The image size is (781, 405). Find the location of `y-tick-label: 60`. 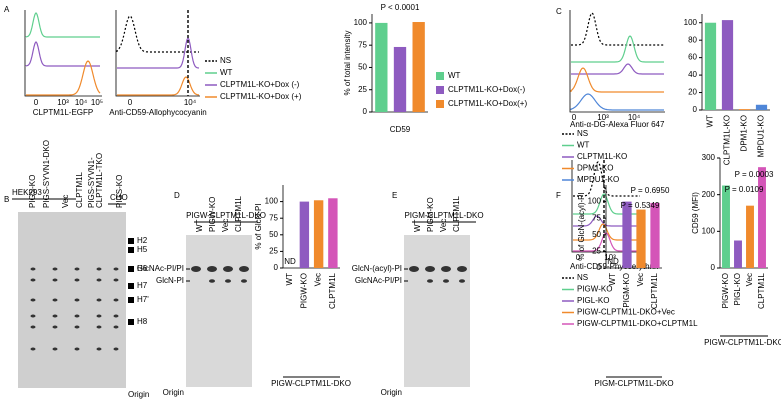

y-tick-label: 60 is located at coordinates (692, 57).